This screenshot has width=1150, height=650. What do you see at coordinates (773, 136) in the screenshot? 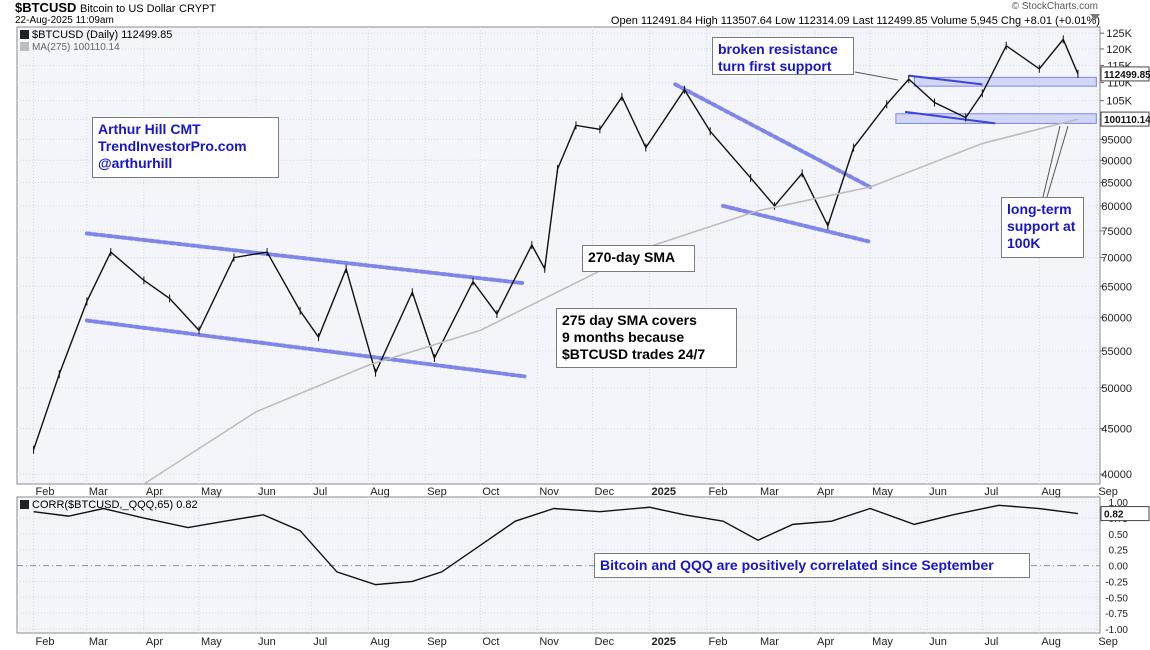
I see `wedge-upper-line` at bounding box center [773, 136].